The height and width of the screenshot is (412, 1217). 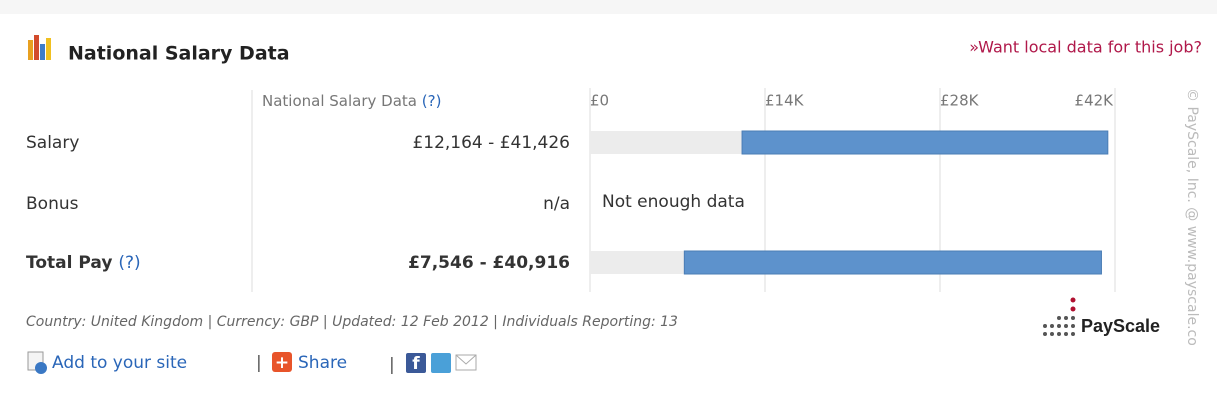 I want to click on value-label: n/a, so click(x=556, y=204).